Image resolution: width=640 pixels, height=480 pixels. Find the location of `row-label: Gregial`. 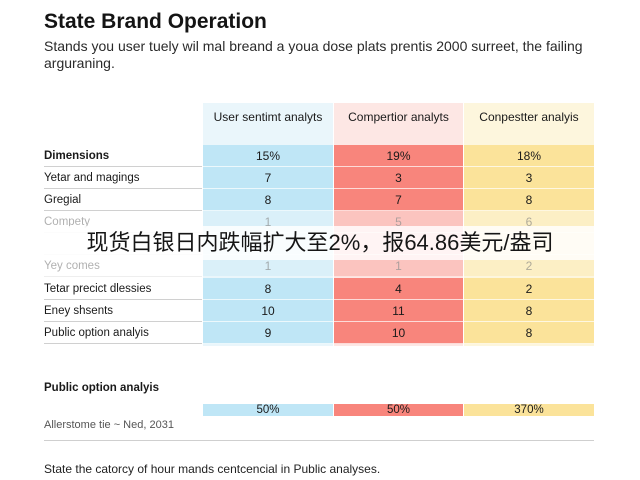

row-label: Gregial is located at coordinates (123, 200).